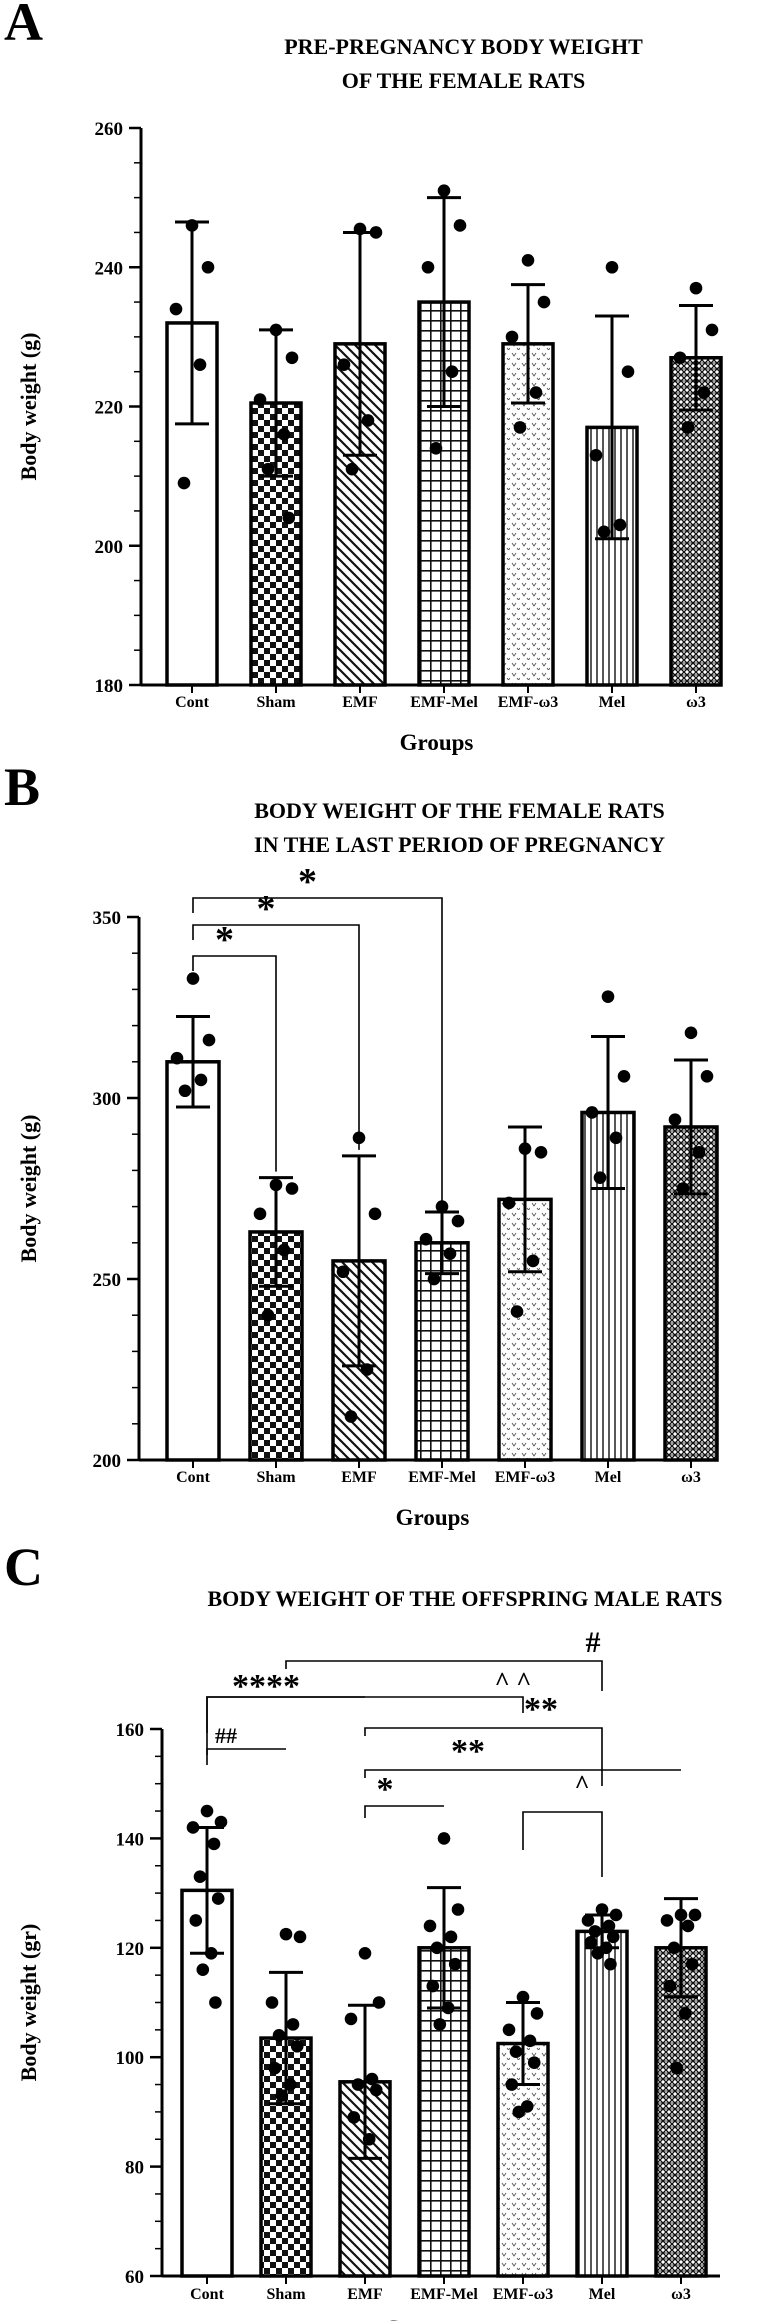  Describe the element at coordinates (523, 2294) in the screenshot. I see `x-tick-label: EMF-ω3` at that location.